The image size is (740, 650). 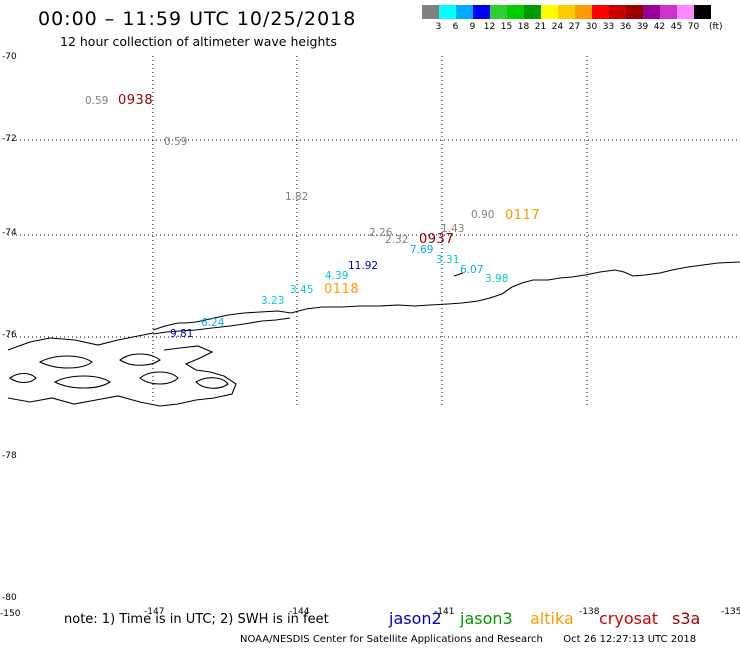 I want to click on lat-label: -70, so click(x=9, y=57).